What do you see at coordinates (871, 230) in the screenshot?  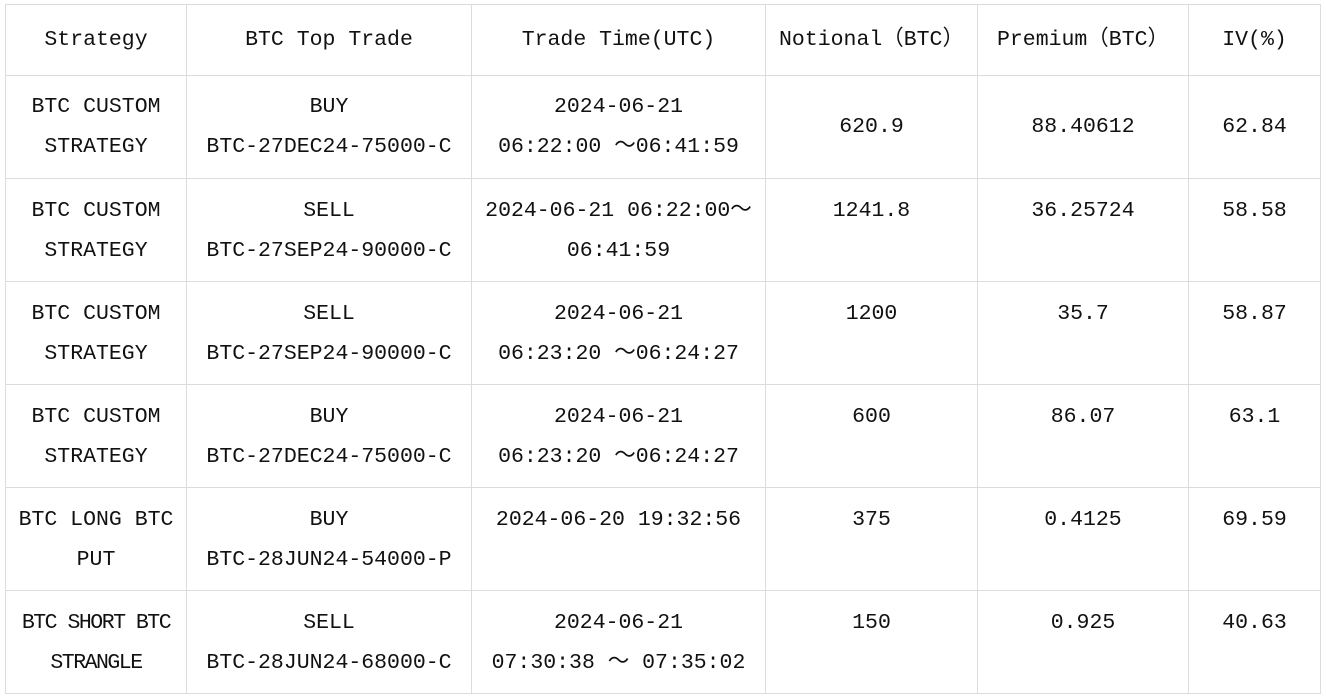 I see `notional-cell: 1241.8` at bounding box center [871, 230].